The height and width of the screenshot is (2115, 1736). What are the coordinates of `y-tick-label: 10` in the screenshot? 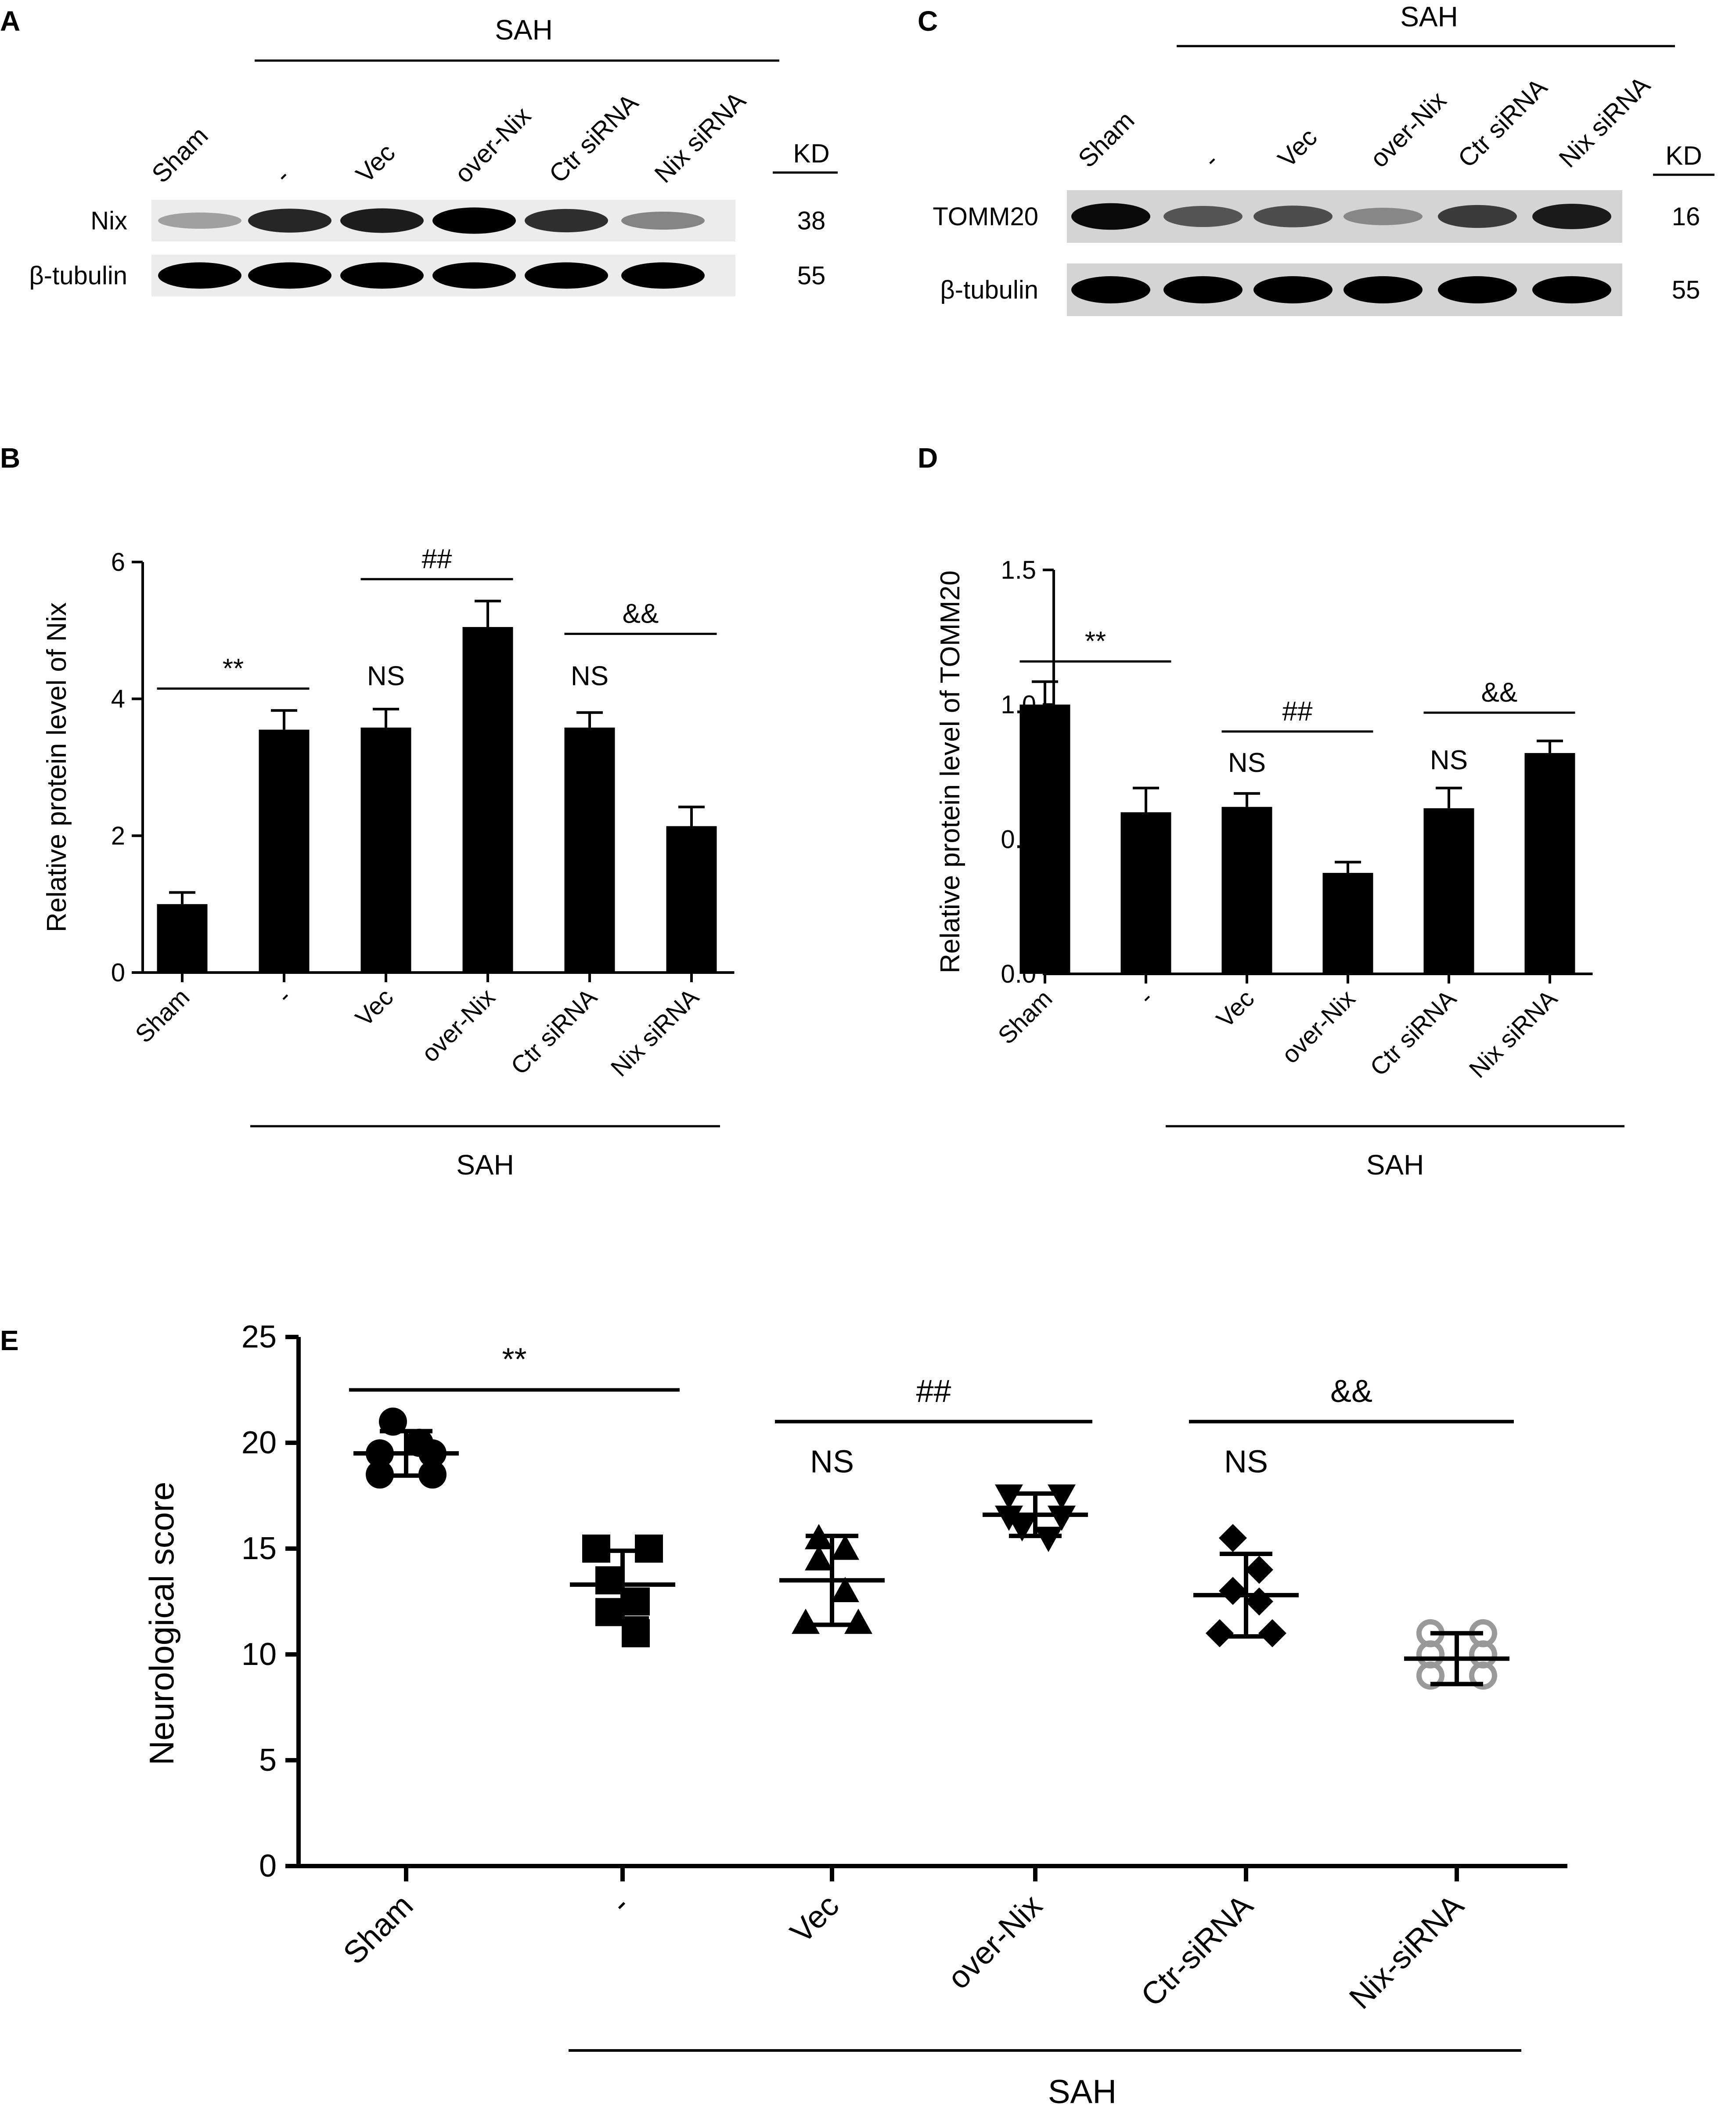 It's located at (259, 1654).